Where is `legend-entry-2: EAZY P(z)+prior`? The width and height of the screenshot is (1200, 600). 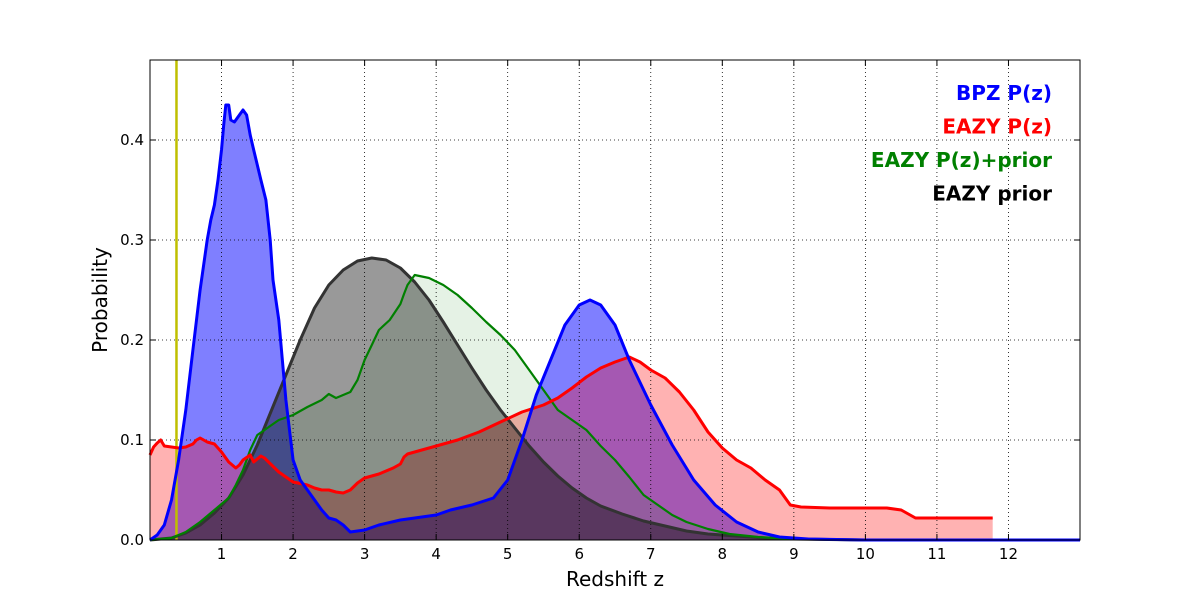
legend-entry-2: EAZY P(z)+prior is located at coordinates (961, 160).